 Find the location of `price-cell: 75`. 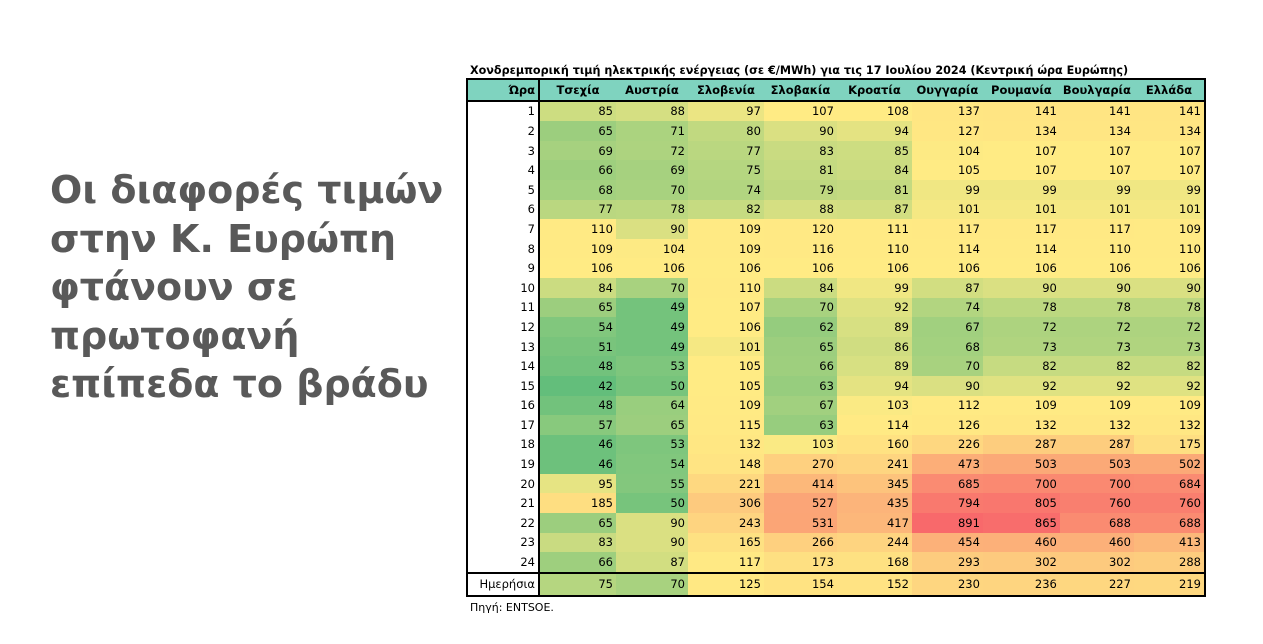

price-cell: 75 is located at coordinates (725, 170).